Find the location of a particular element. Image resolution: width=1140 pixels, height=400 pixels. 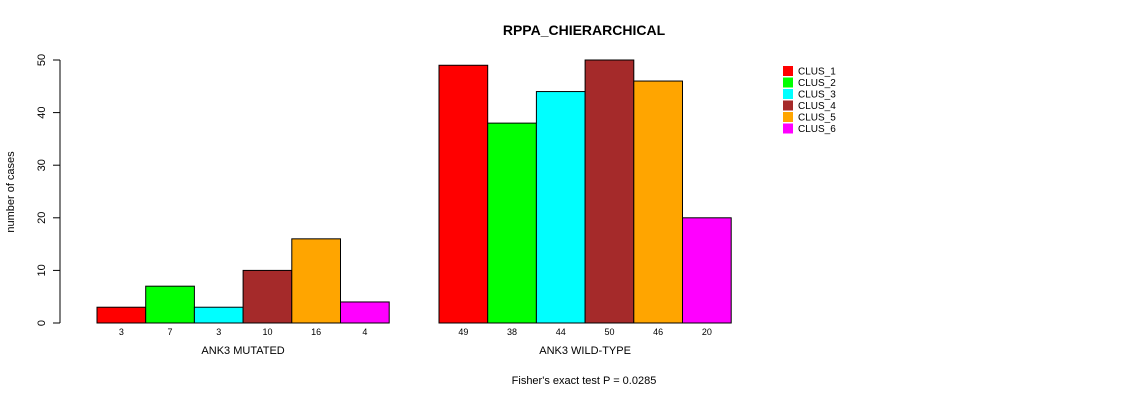

group-label: ANK3 MUTATED is located at coordinates (242, 351).